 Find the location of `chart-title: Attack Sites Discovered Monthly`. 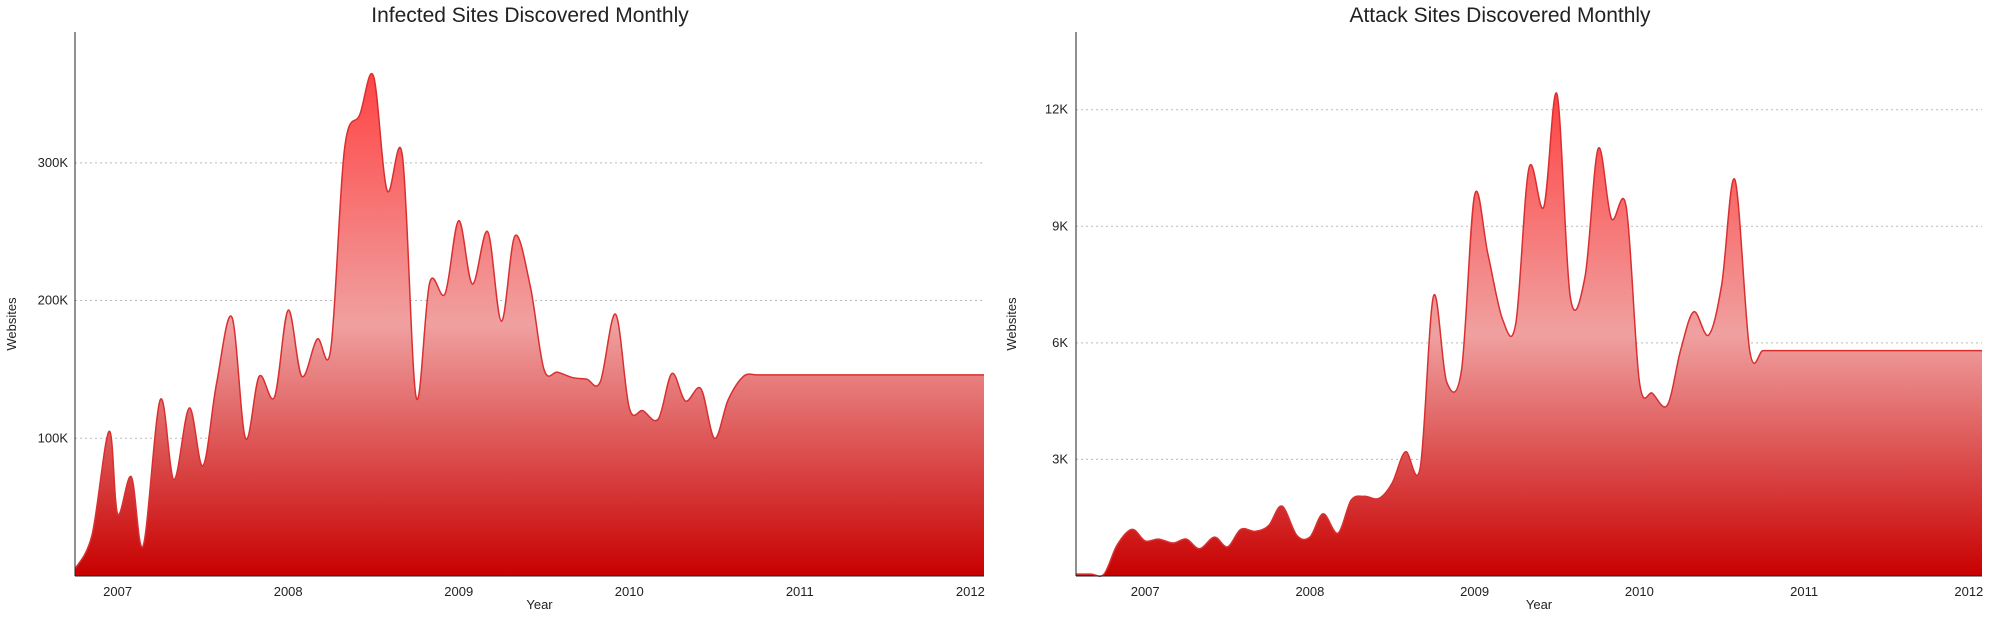

chart-title: Attack Sites Discovered Monthly is located at coordinates (1500, 15).